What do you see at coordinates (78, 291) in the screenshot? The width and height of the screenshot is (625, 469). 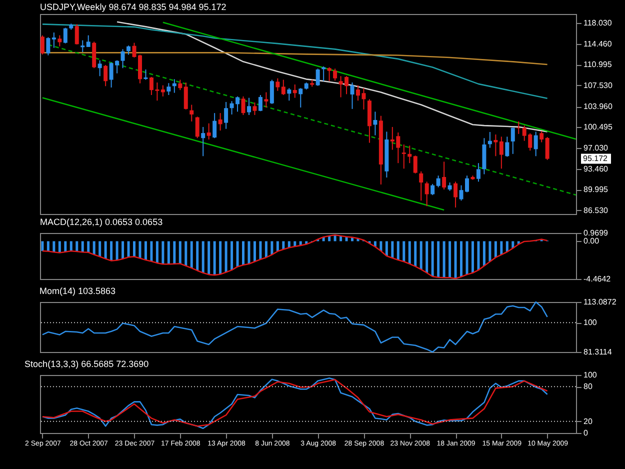 I see `chart-title: Mom(14) 103.5863` at bounding box center [78, 291].